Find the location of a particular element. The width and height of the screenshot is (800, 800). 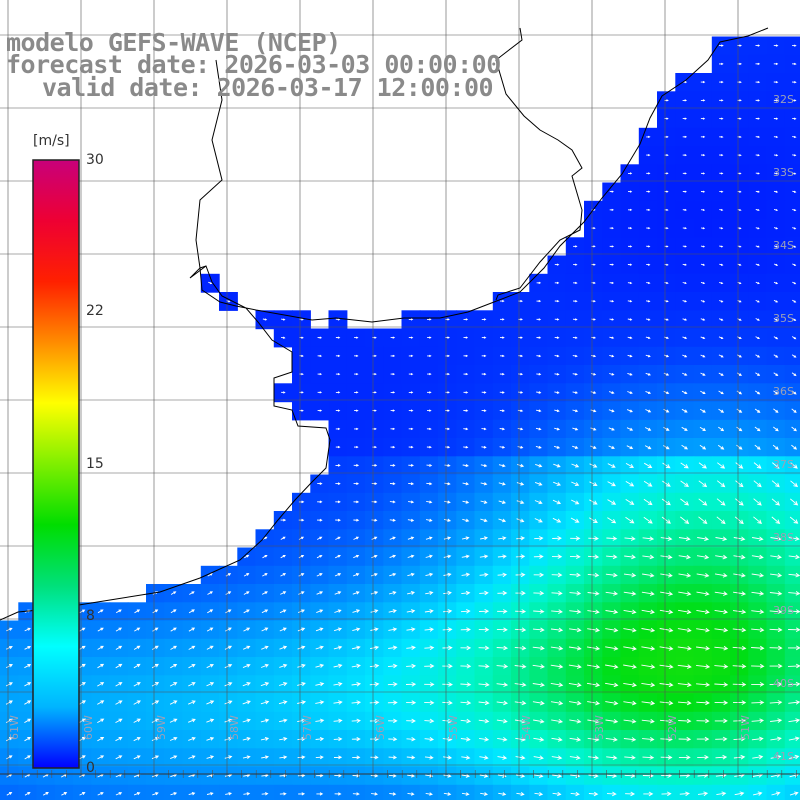

lon-label-51w: 51W is located at coordinates (745, 727).